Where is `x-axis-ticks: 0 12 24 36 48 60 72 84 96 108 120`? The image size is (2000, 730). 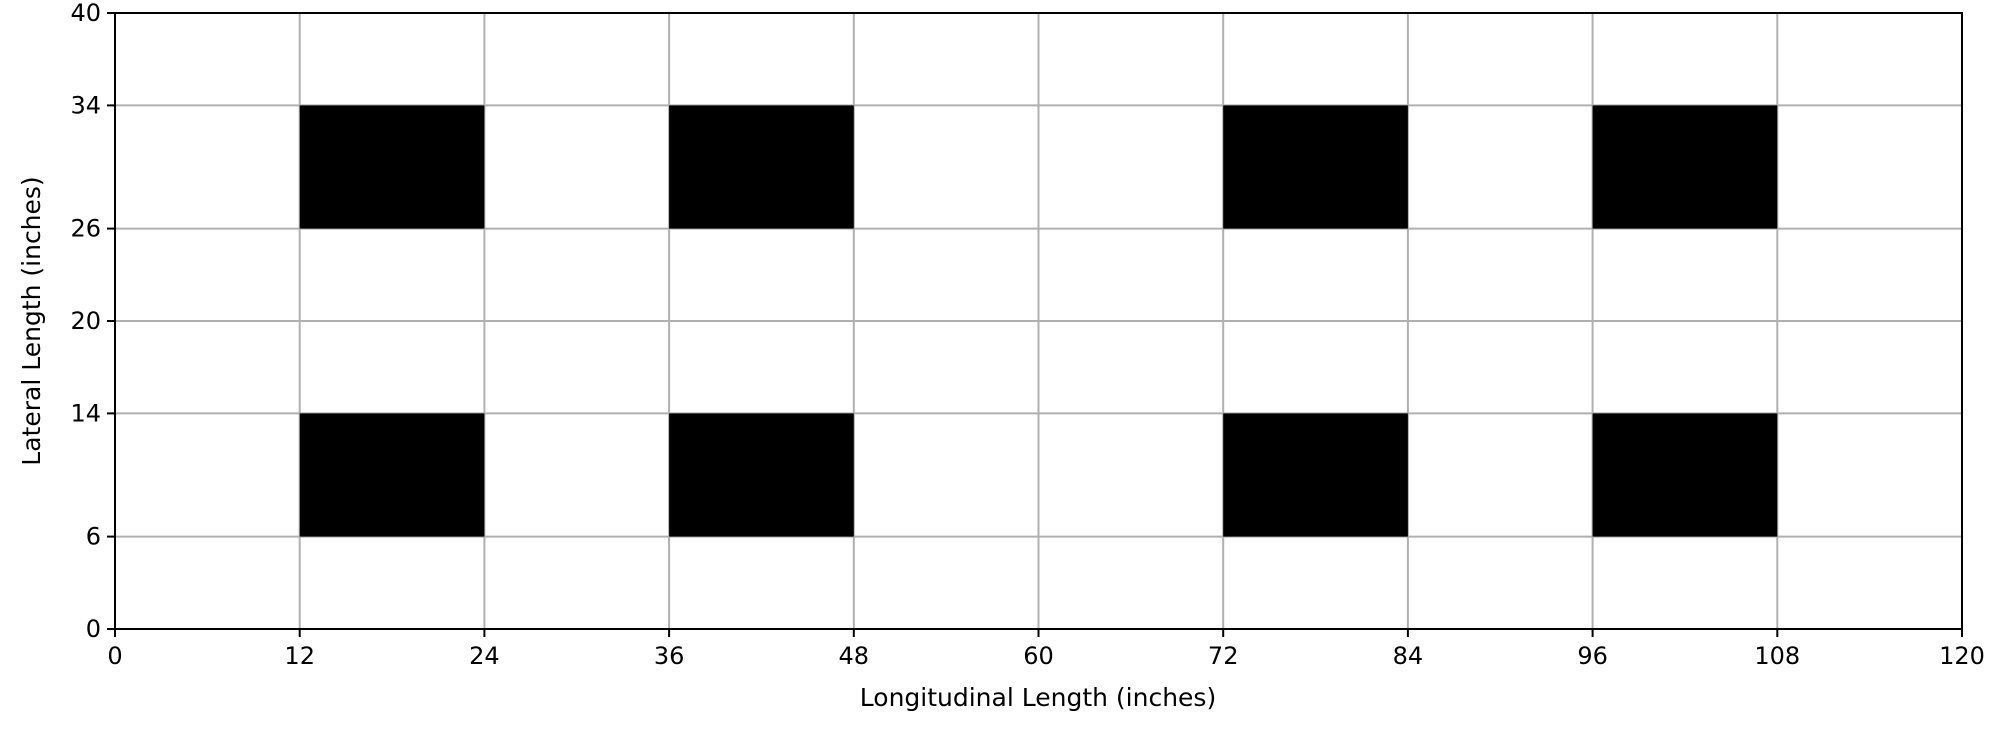 x-axis-ticks: 0 12 24 36 48 60 72 84 96 108 120 is located at coordinates (1046, 649).